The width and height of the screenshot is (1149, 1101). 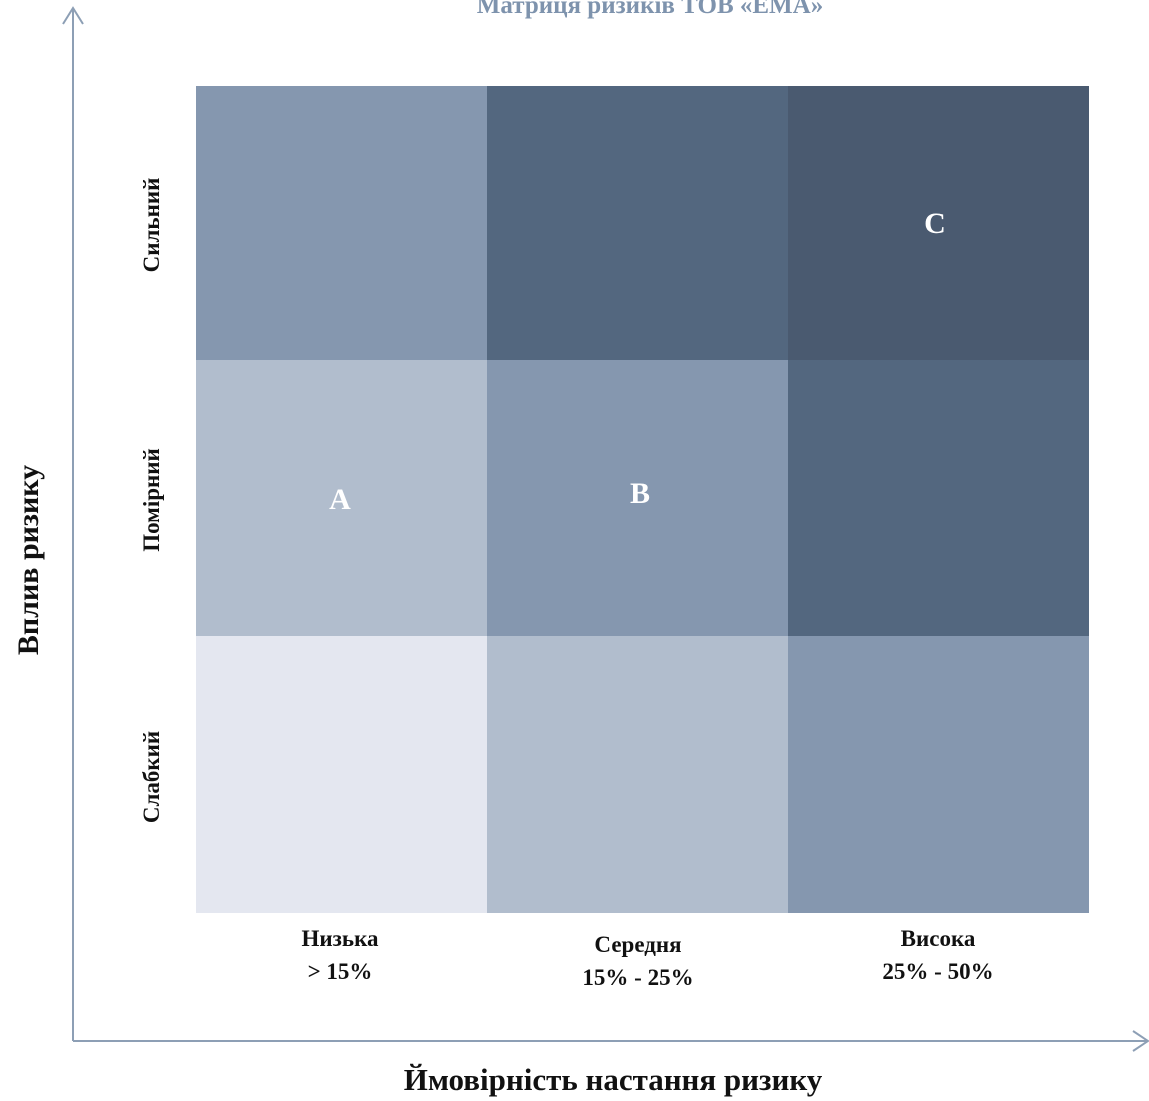 What do you see at coordinates (638, 977) in the screenshot?
I see `column-range: 15% - 25%` at bounding box center [638, 977].